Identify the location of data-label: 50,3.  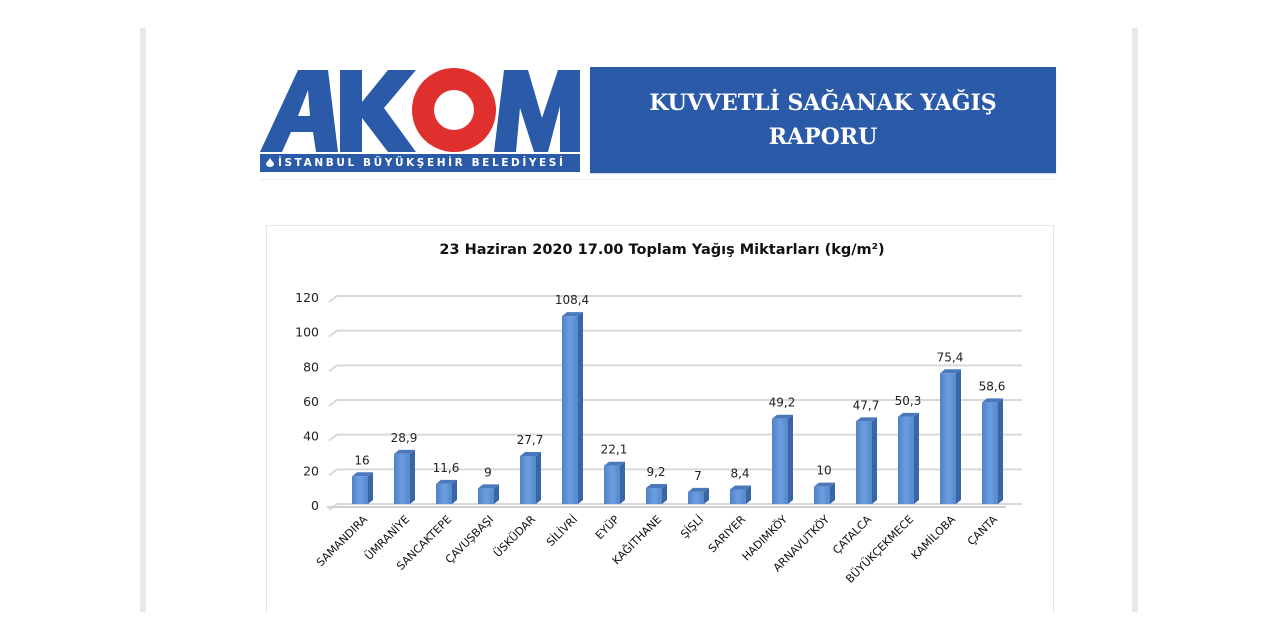
(908, 401).